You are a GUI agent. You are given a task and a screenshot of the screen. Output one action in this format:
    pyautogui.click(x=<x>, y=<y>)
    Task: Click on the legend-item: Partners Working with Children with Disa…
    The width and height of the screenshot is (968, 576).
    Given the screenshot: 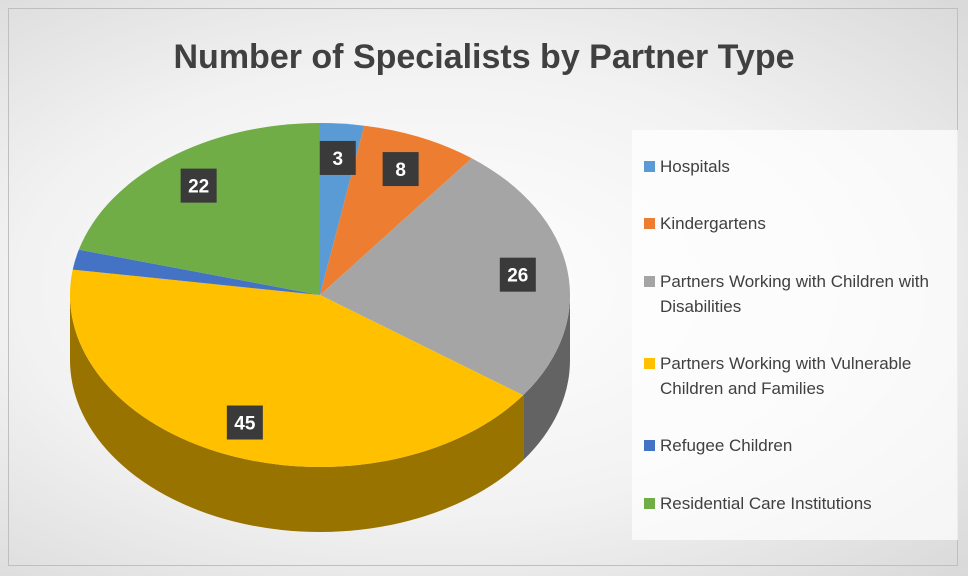 What is the action you would take?
    pyautogui.click(x=795, y=294)
    